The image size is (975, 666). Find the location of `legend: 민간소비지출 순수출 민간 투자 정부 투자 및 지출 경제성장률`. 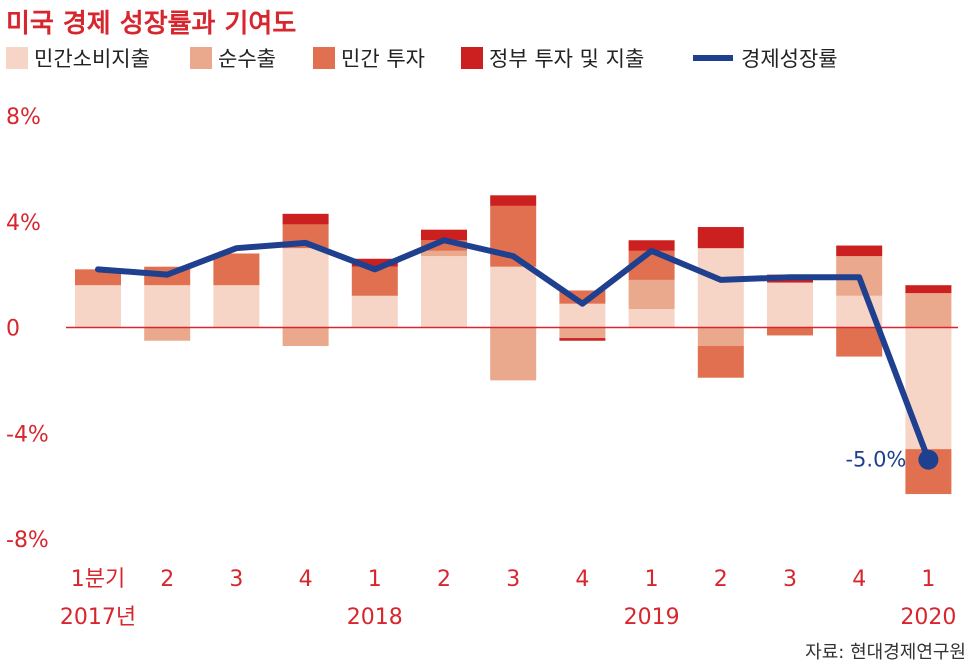

legend: 민간소비지출 순수출 민간 투자 정부 투자 및 지출 경제성장률 is located at coordinates (422, 59).